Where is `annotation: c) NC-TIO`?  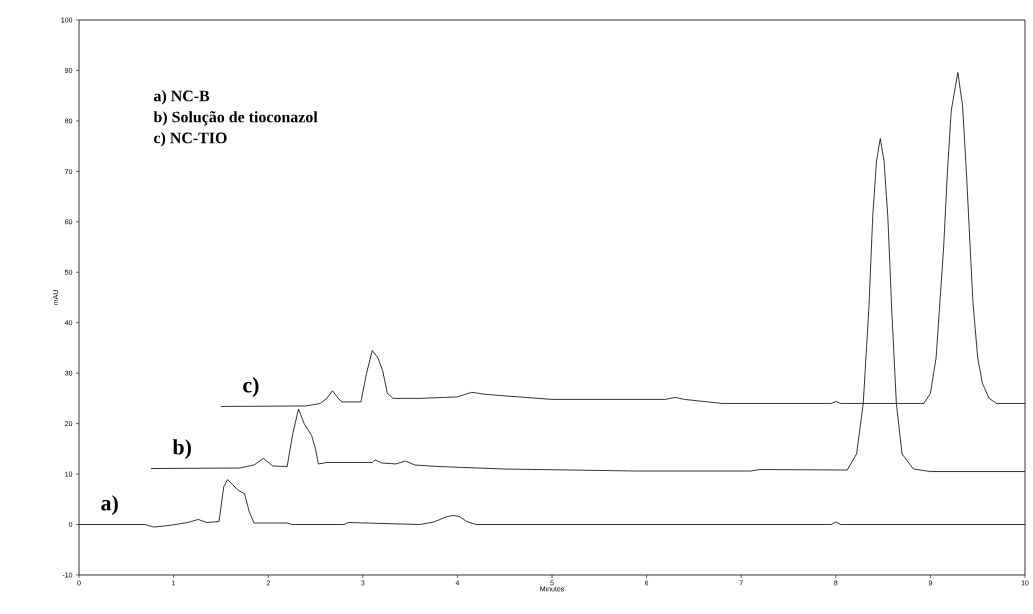 annotation: c) NC-TIO is located at coordinates (190, 139).